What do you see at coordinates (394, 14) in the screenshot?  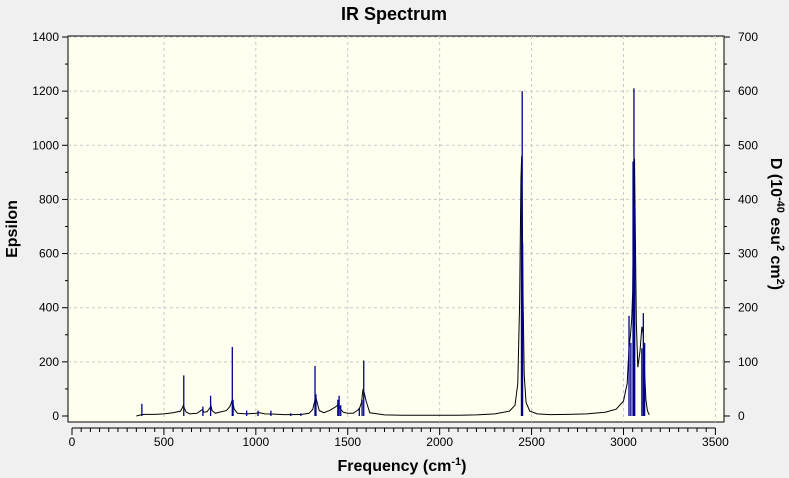 I see `chart-title: IR Spectrum` at bounding box center [394, 14].